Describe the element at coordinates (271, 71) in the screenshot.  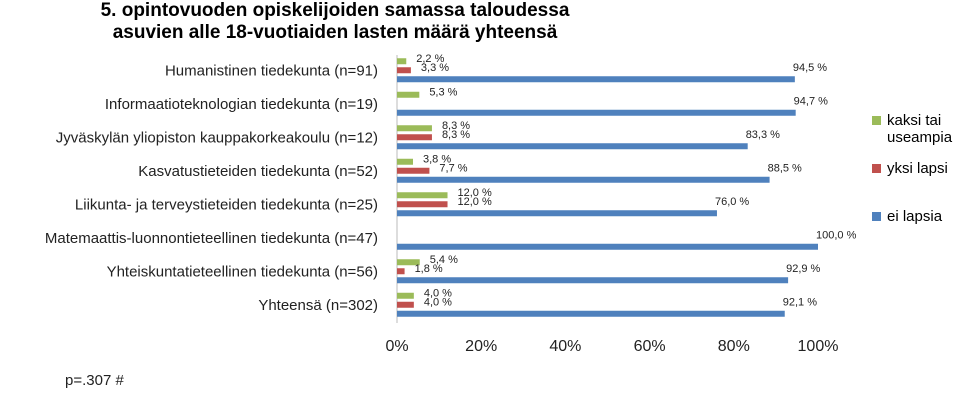
I see `y-tick-label: Humanistinen tiedekunta (n=91)` at that location.